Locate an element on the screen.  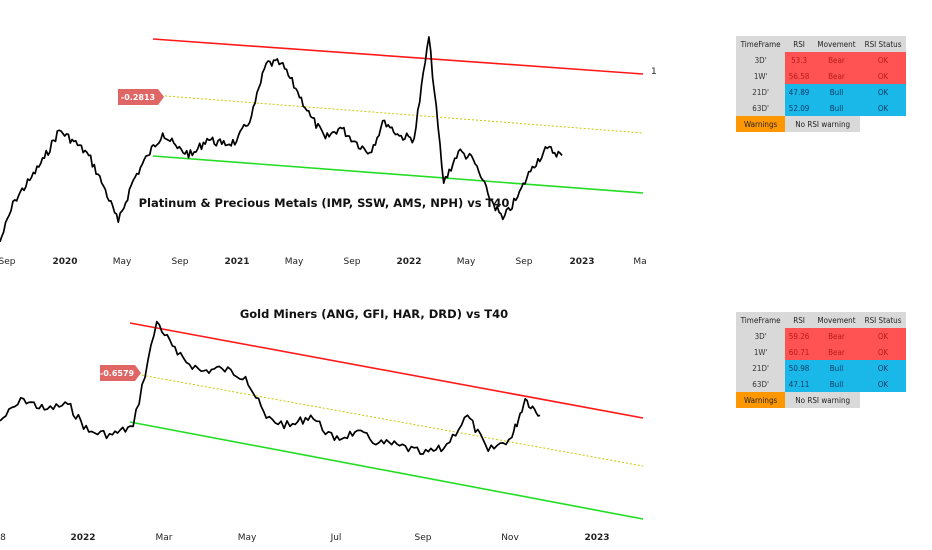
correlation-value: -0.2813 is located at coordinates (138, 97).